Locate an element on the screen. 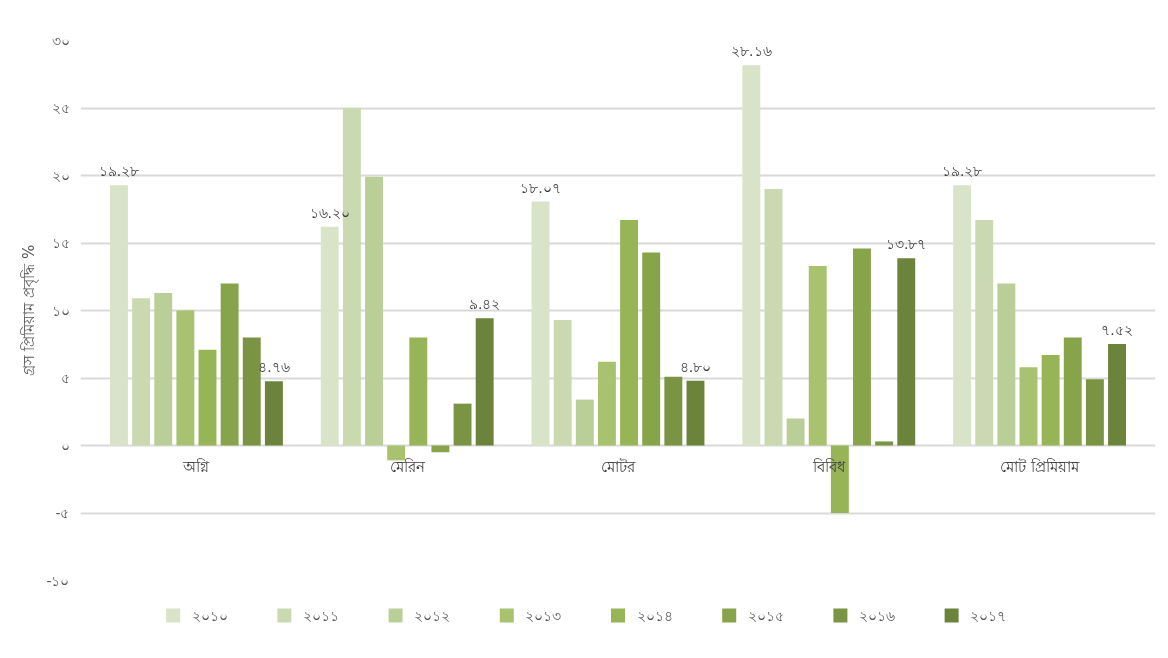 The width and height of the screenshot is (1168, 658). x-tick-label: মেরিন is located at coordinates (407, 466).